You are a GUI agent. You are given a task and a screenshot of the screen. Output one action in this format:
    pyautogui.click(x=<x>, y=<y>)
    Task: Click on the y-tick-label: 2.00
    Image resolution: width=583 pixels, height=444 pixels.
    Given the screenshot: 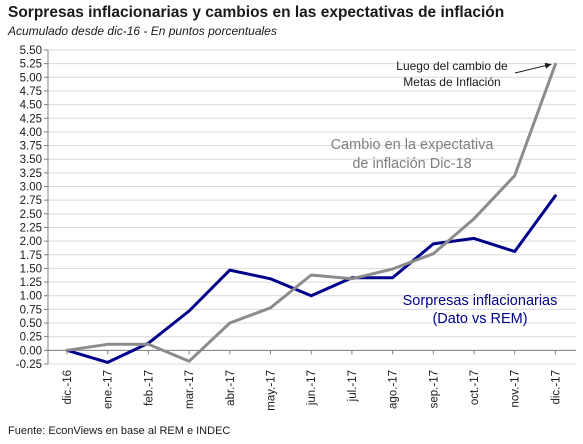 What is the action you would take?
    pyautogui.click(x=31, y=242)
    